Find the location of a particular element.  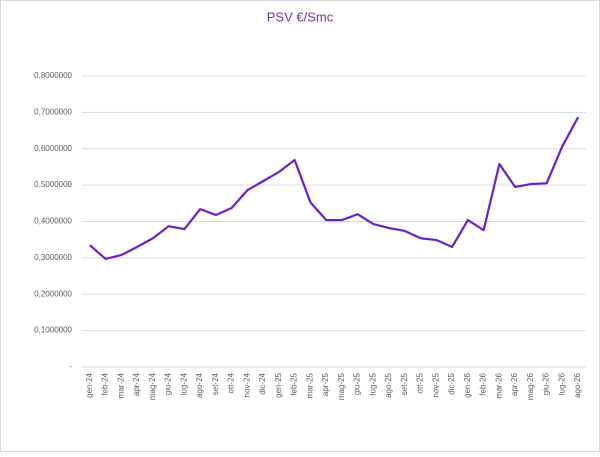

x-tick-label: feb-25 is located at coordinates (294, 383).